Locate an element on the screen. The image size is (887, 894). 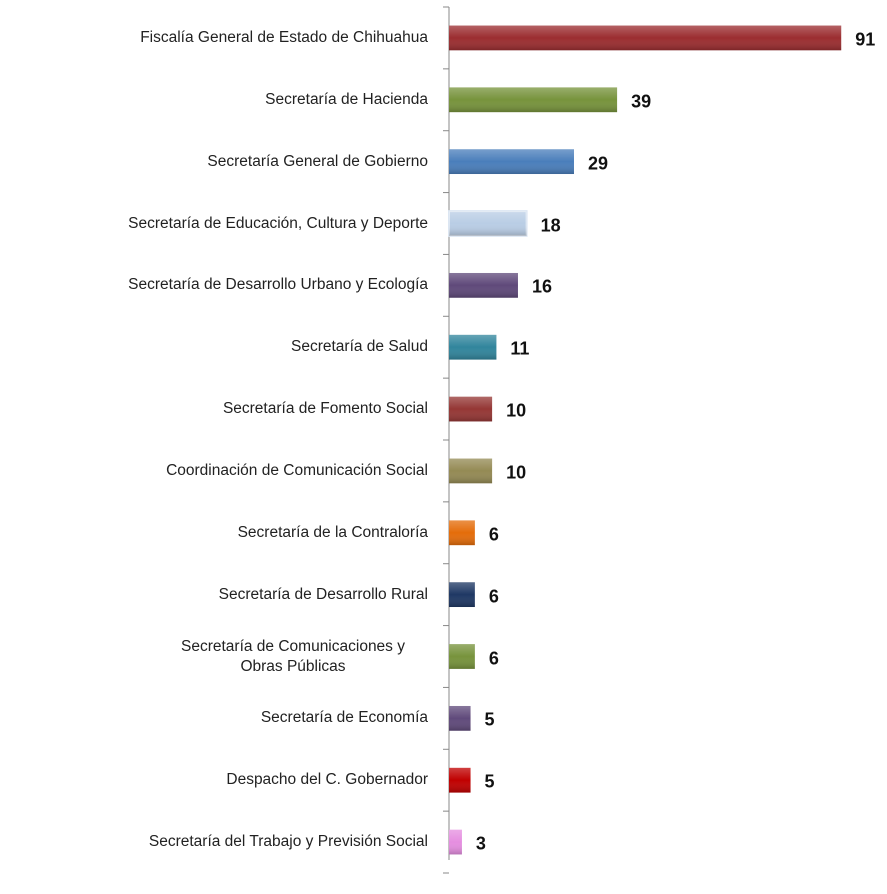
value-label: 18 is located at coordinates (550, 225).